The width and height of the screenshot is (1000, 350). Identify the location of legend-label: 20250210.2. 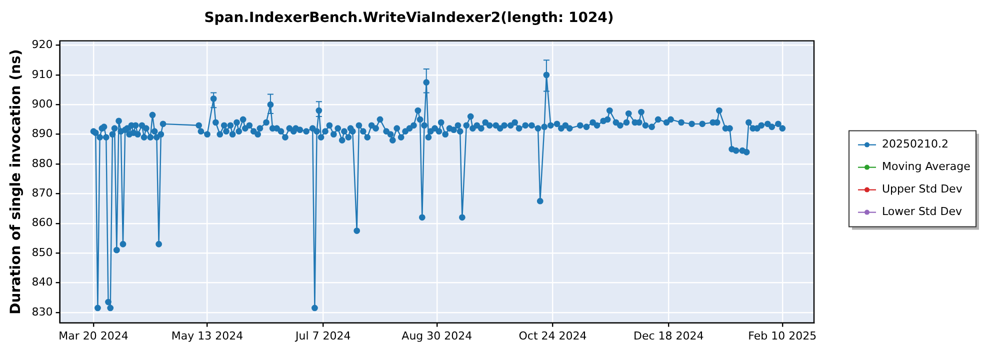
(915, 144).